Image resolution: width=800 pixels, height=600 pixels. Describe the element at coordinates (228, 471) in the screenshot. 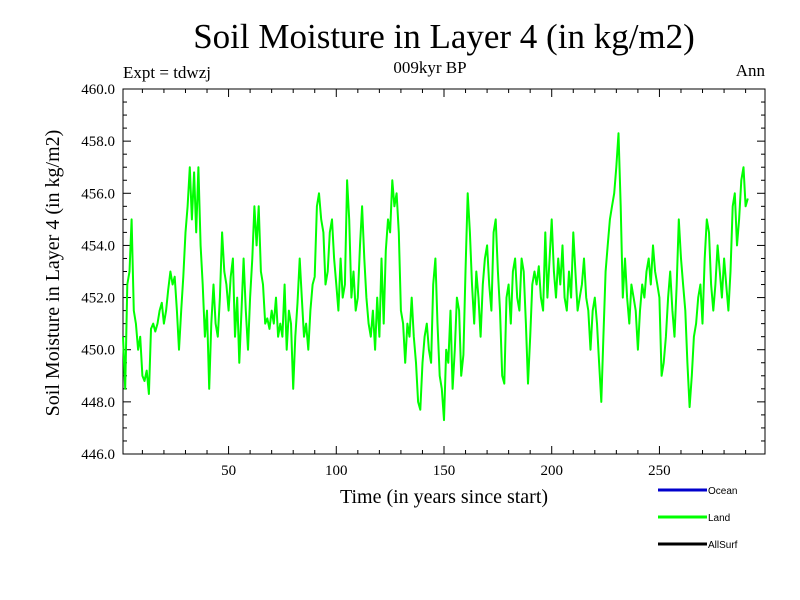

I see `x-tick-label: 50` at that location.